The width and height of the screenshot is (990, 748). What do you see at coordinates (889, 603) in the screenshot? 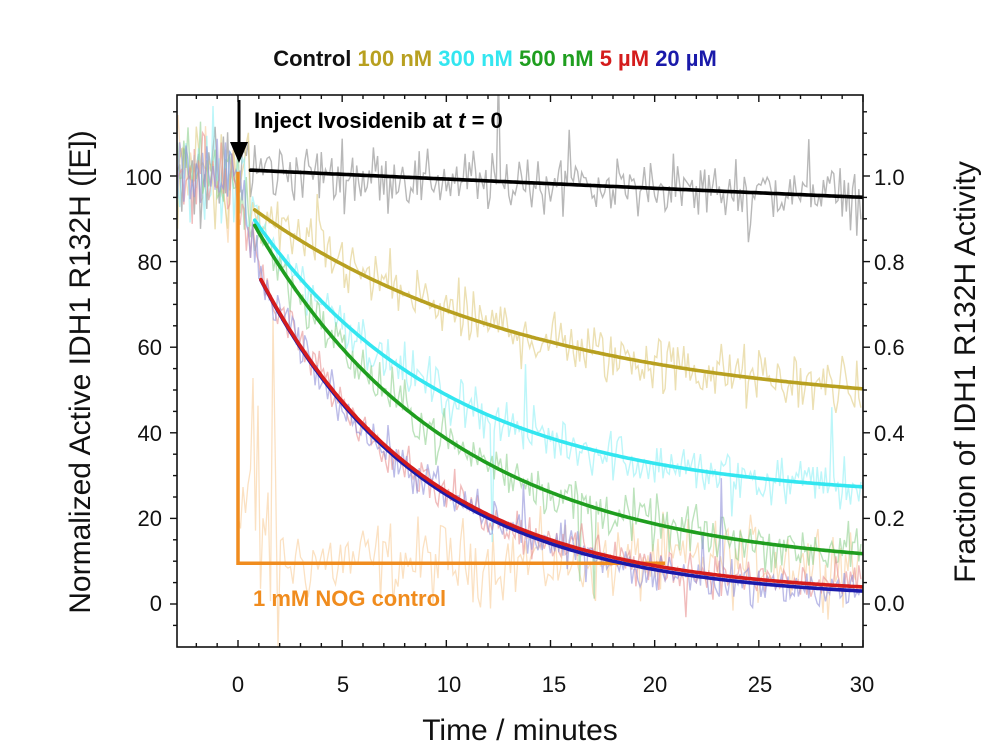
I see `y2-tick-label: 0.0` at bounding box center [889, 603].